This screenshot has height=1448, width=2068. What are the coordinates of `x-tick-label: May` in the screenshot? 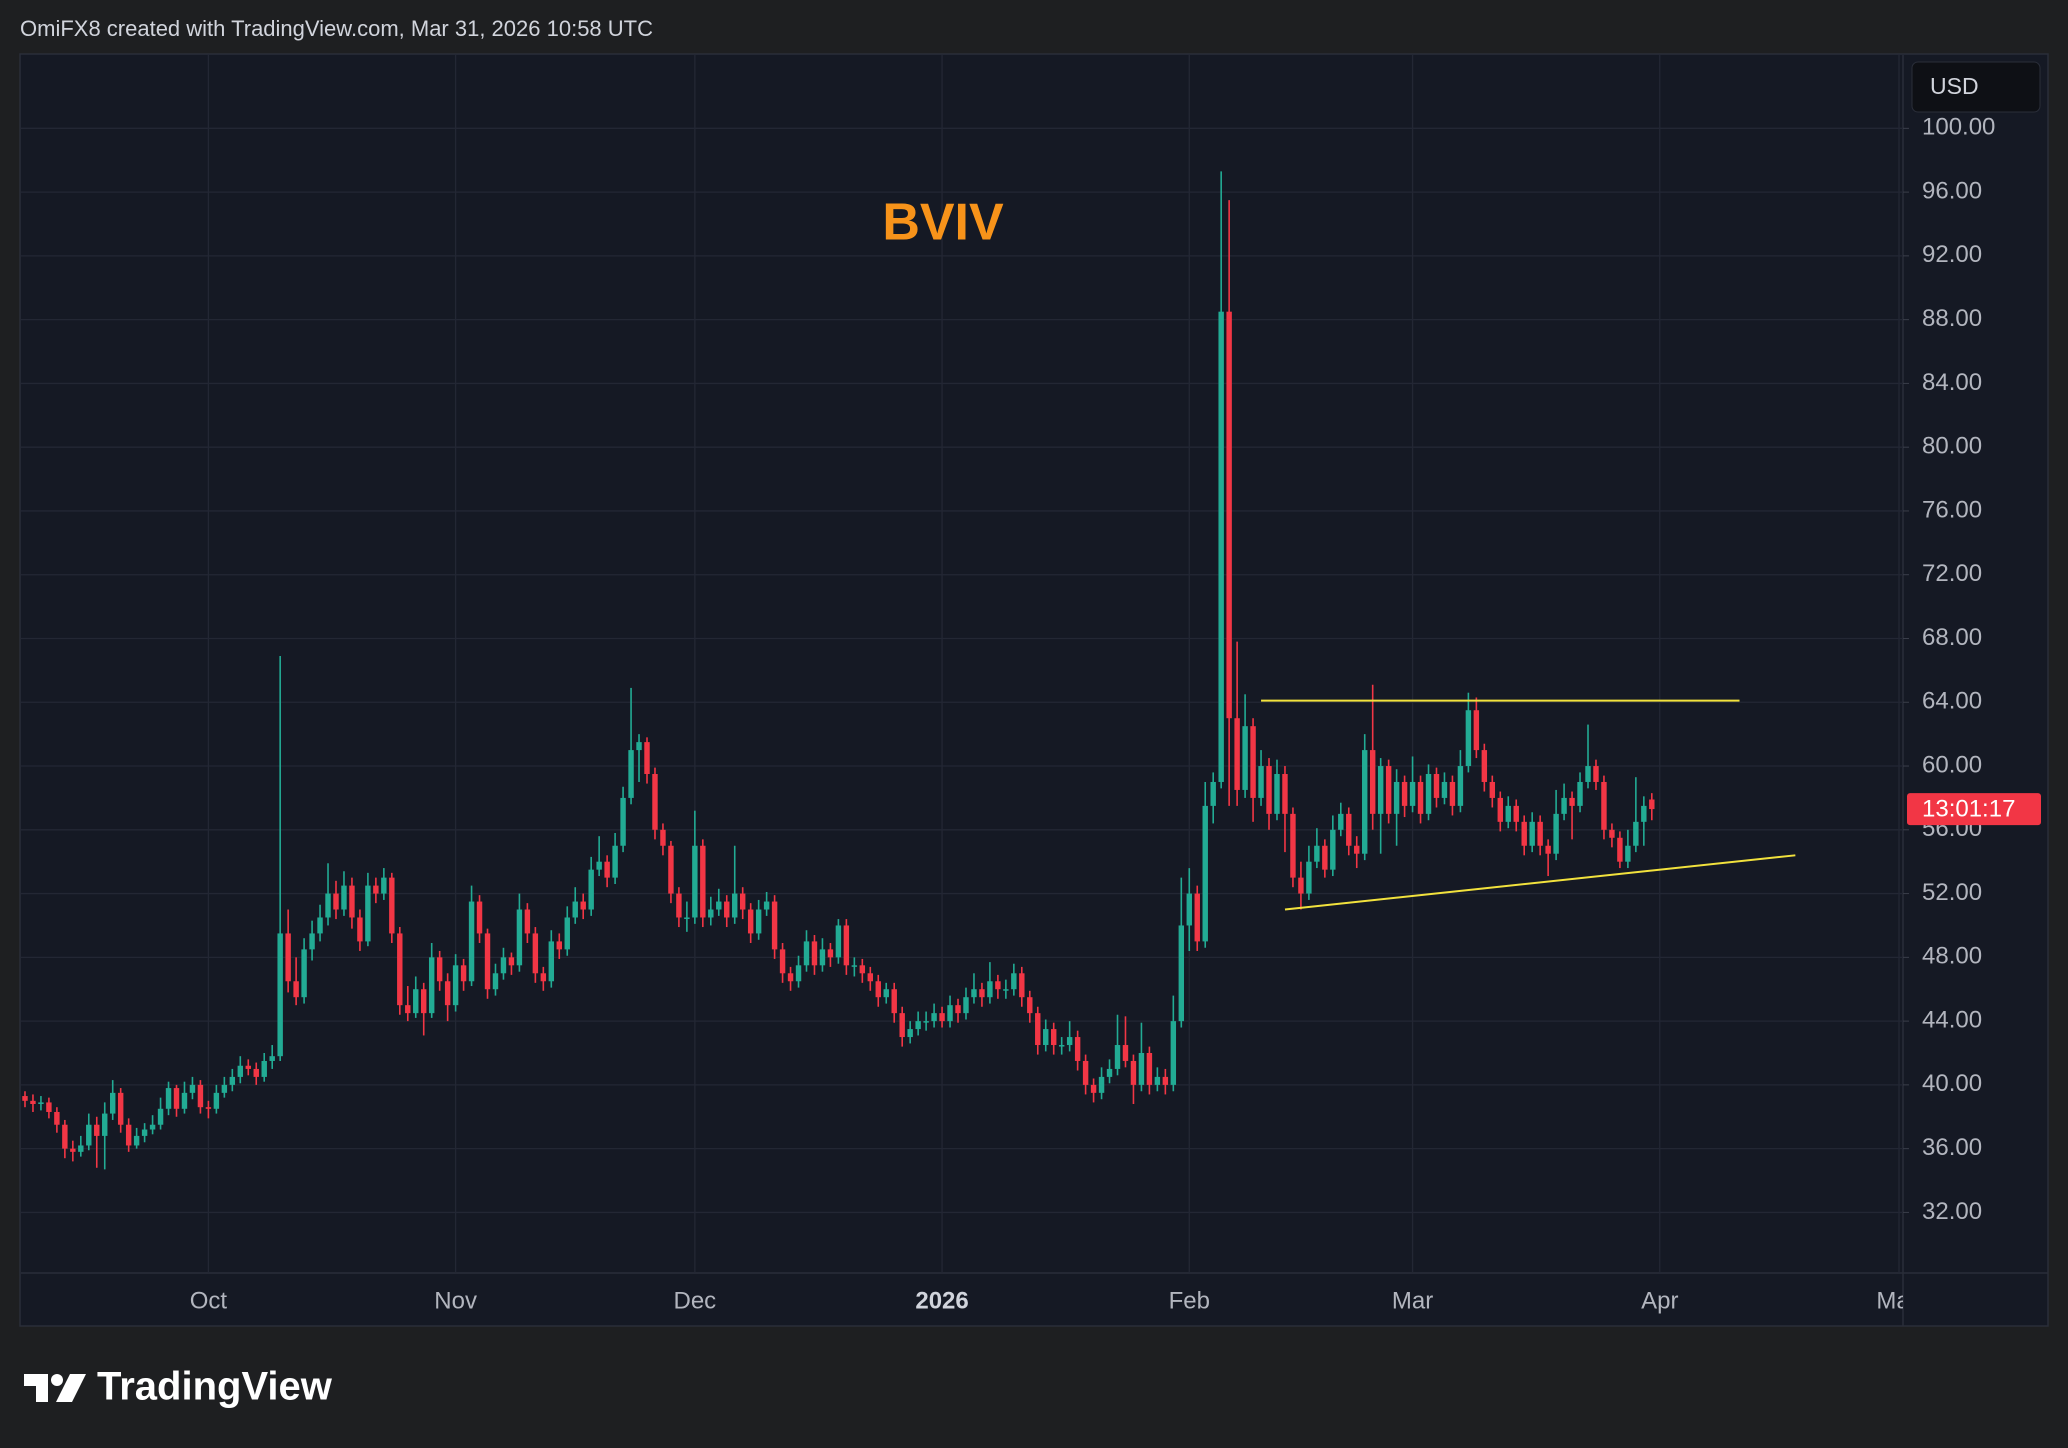 It's located at (1898, 1300).